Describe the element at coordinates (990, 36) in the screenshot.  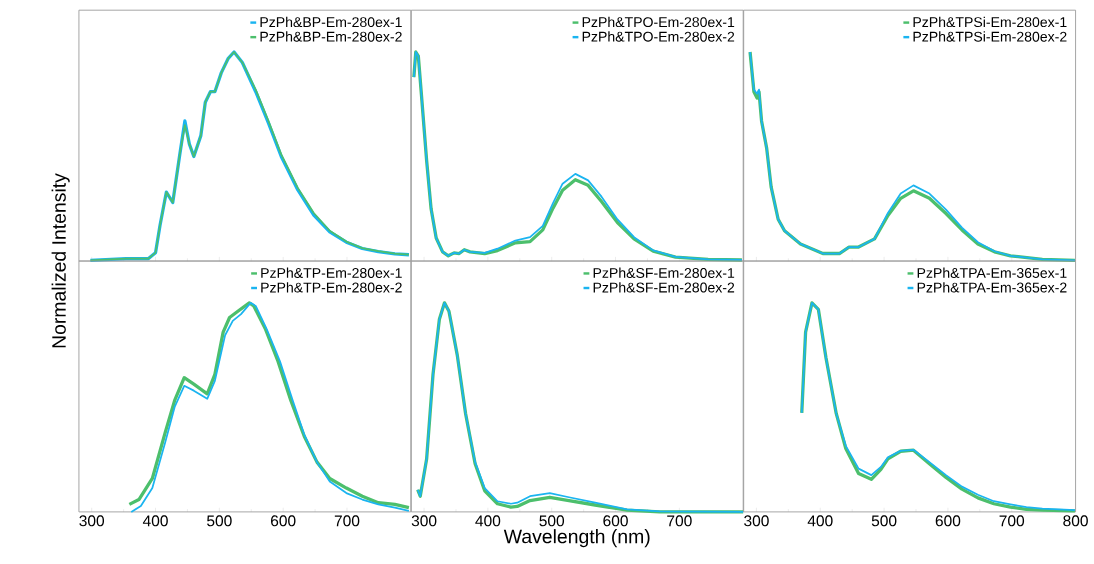
I see `legend-label: PzPh&TPSi-Em-280ex-2` at that location.